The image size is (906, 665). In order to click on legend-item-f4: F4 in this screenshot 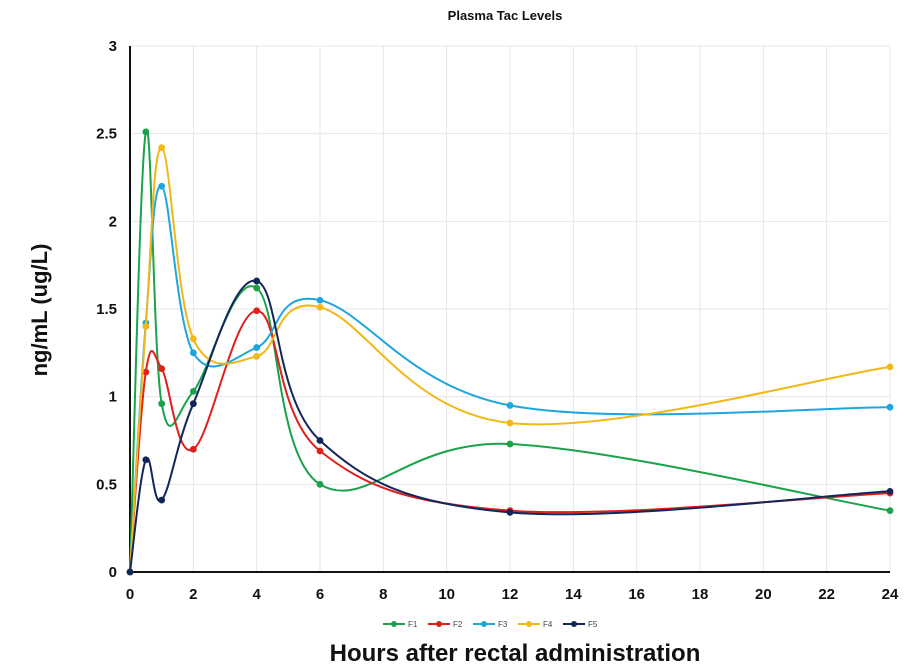, I will do `click(535, 624)`.